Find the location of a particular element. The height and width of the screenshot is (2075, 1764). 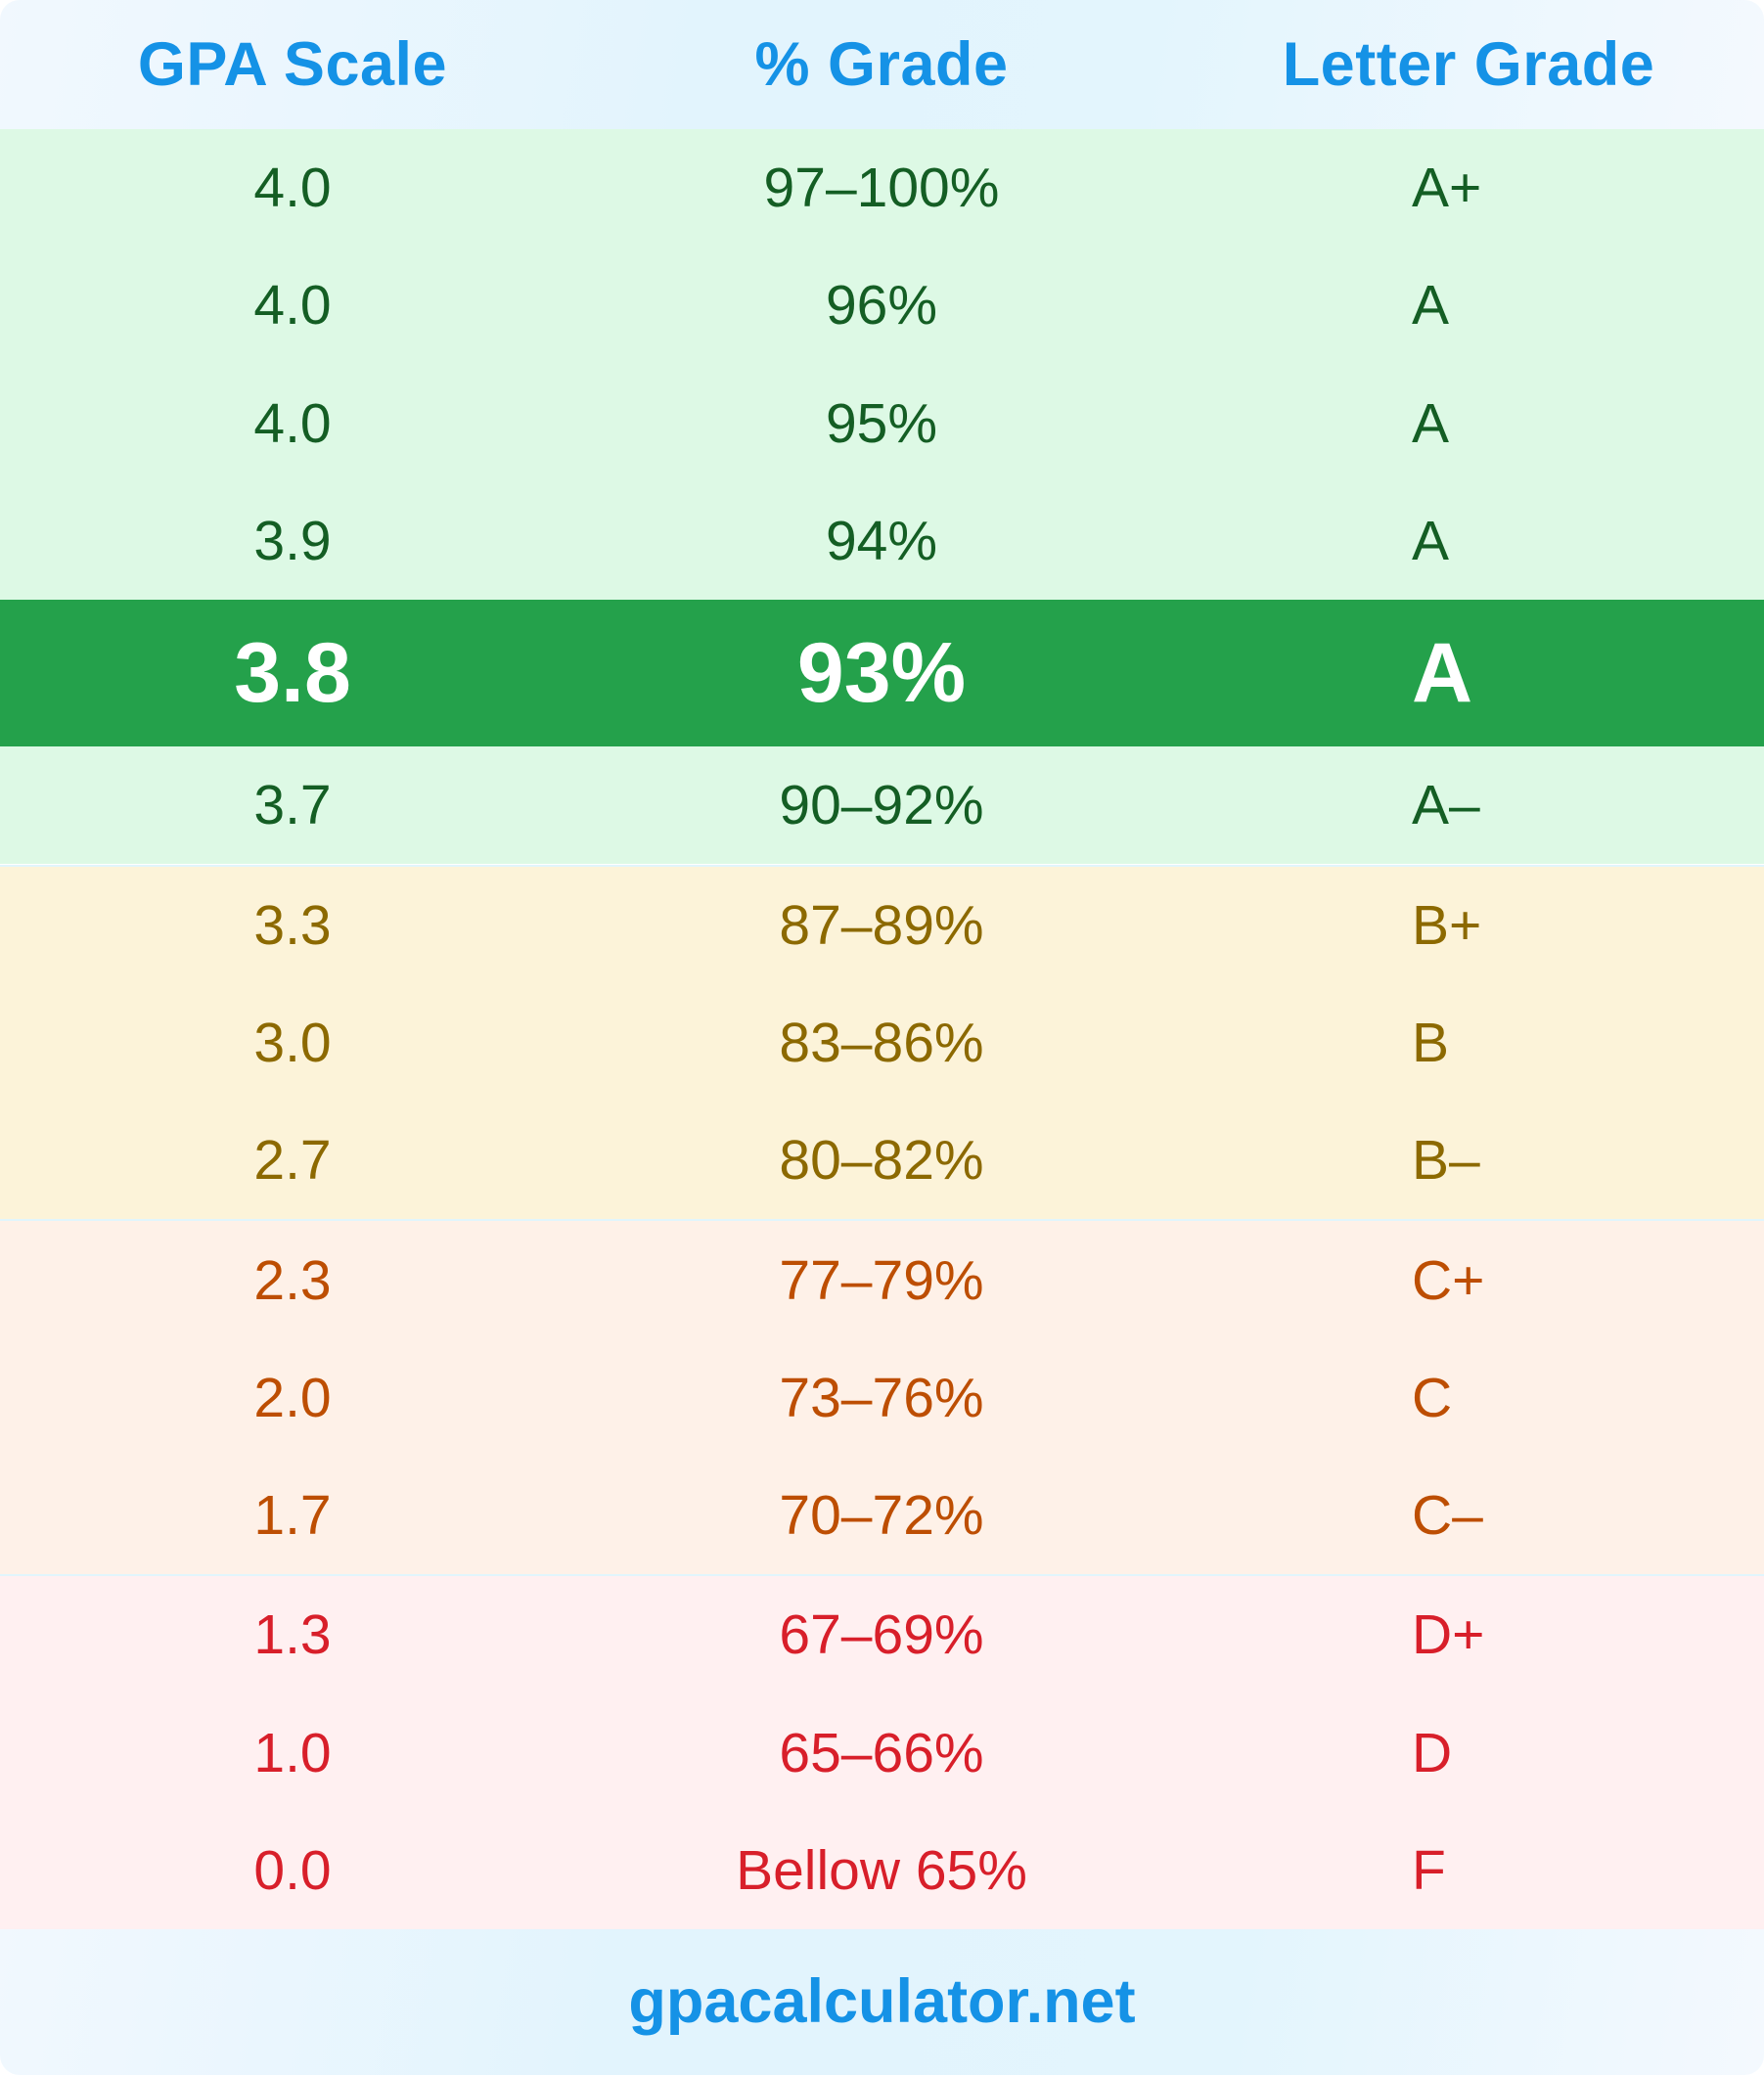

header-letter-grade: Letter Grade is located at coordinates (1469, 65).